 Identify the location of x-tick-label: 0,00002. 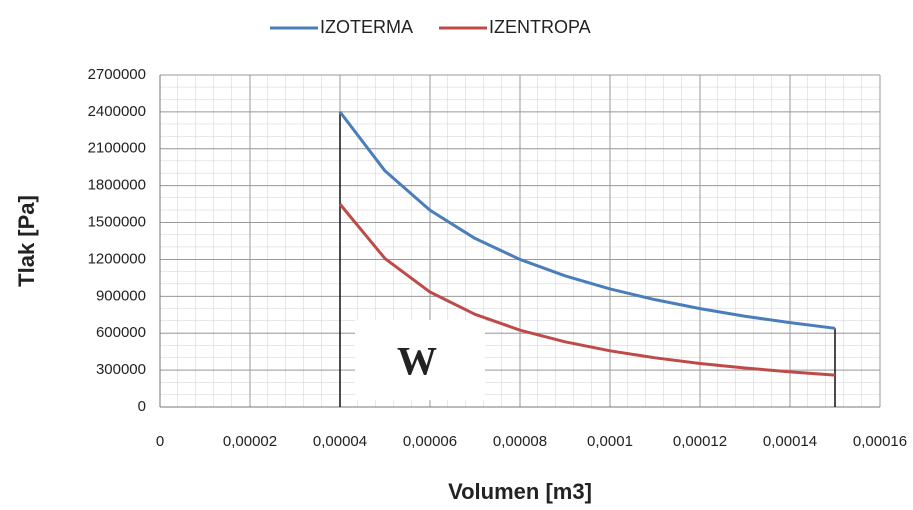
(250, 441).